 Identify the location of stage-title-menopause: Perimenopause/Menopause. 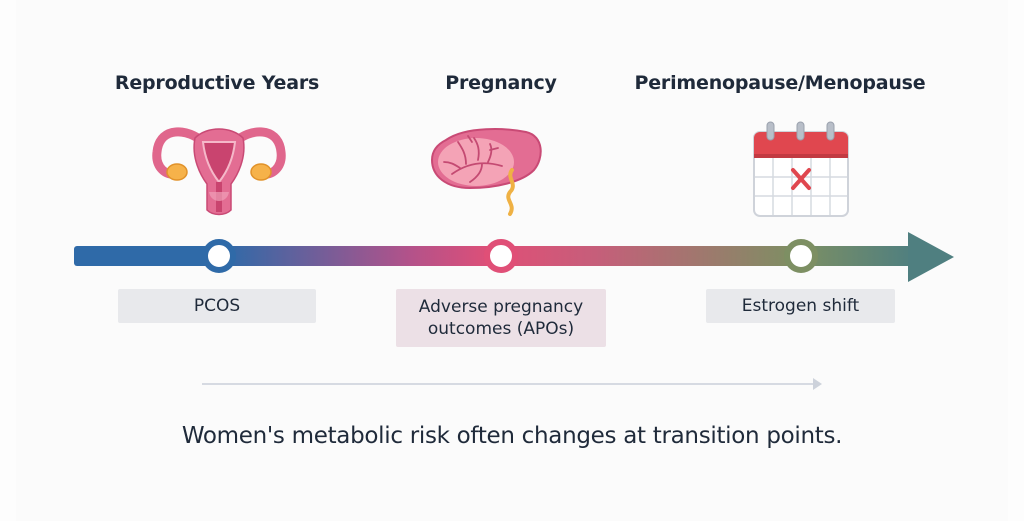
(780, 83).